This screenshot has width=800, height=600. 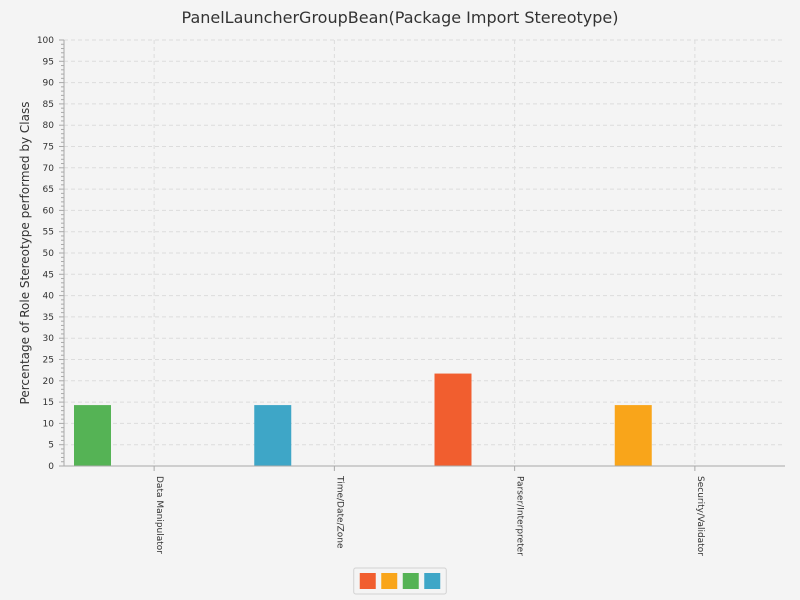 What do you see at coordinates (48, 190) in the screenshot?
I see `y-tick-label: 65` at bounding box center [48, 190].